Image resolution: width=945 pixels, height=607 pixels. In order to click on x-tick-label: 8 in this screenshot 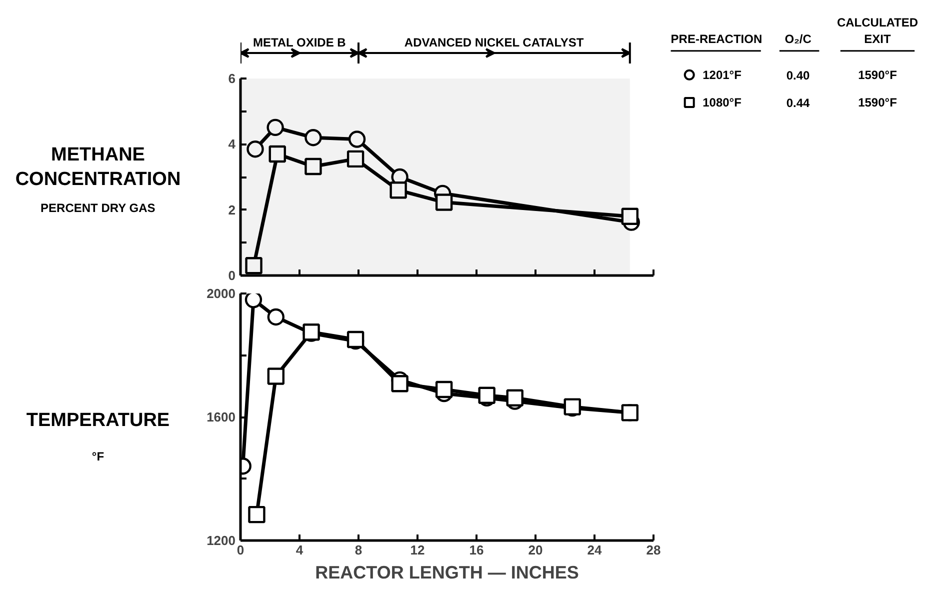, I will do `click(358, 550)`.